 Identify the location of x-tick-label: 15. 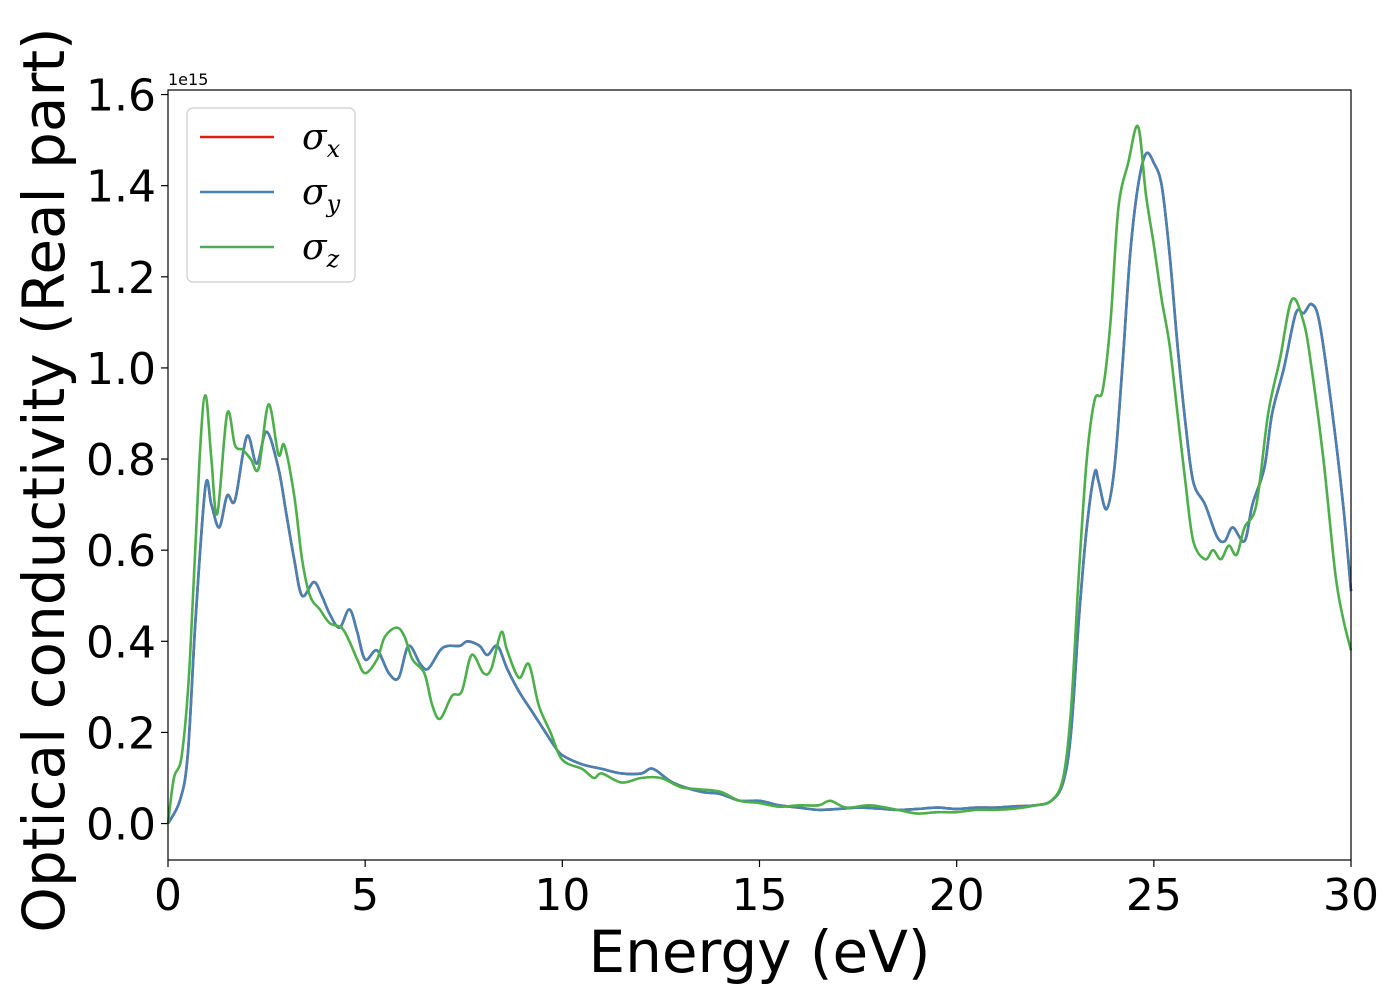
(760, 895).